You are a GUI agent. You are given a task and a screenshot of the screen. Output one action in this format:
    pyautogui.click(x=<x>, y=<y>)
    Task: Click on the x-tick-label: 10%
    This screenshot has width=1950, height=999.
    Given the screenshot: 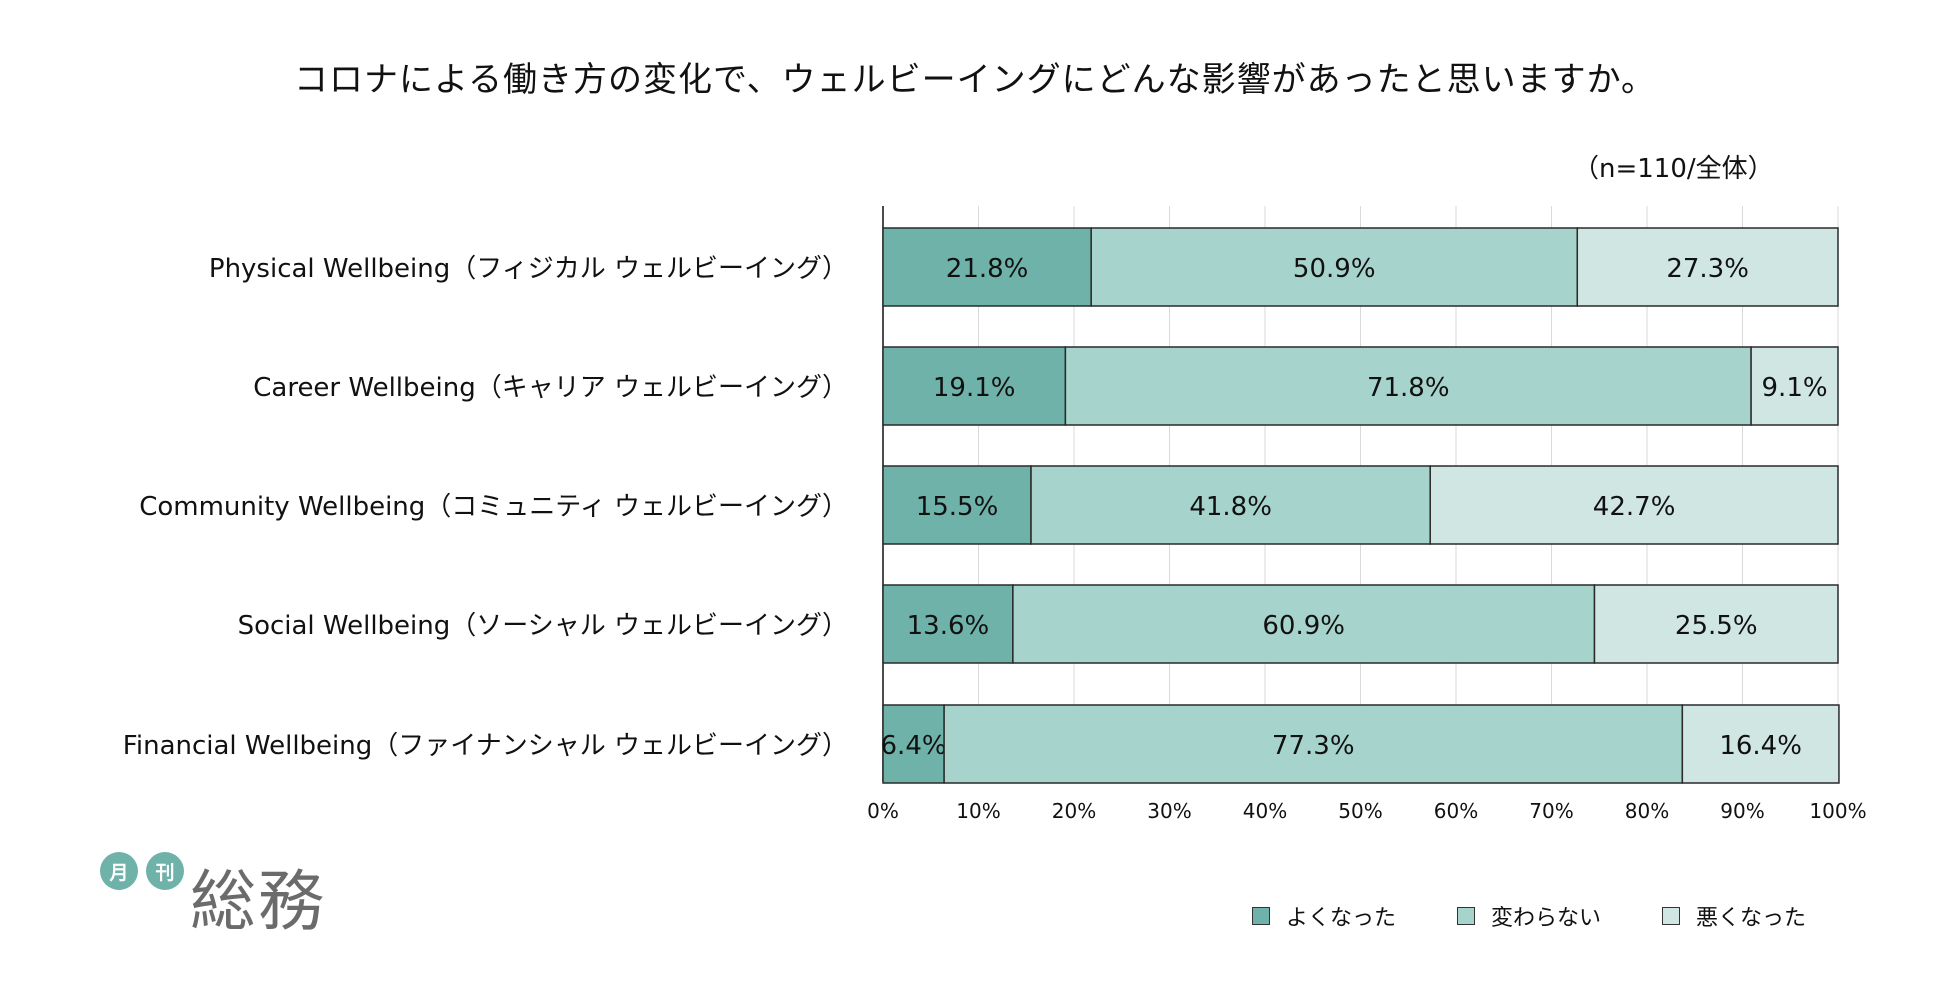 What is the action you would take?
    pyautogui.click(x=978, y=811)
    